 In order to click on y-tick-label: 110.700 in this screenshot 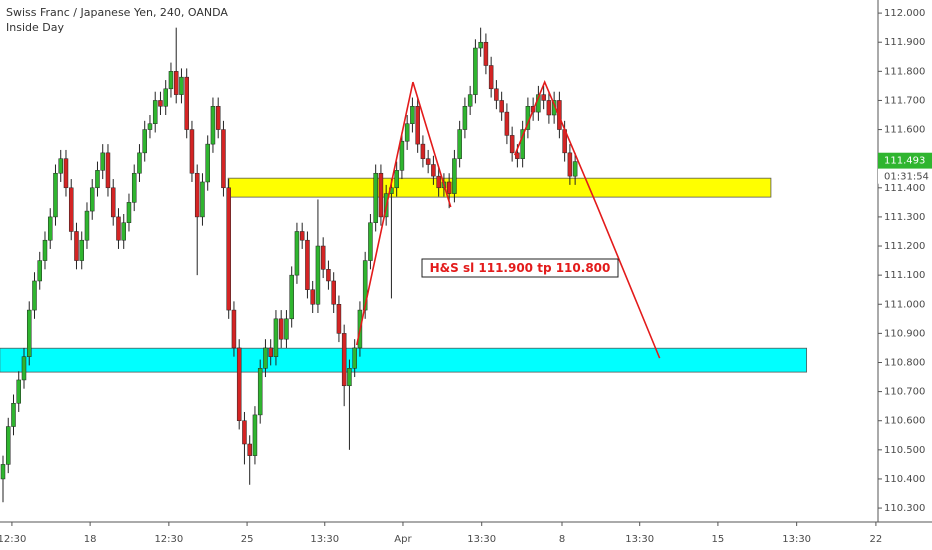, I will do `click(904, 392)`.